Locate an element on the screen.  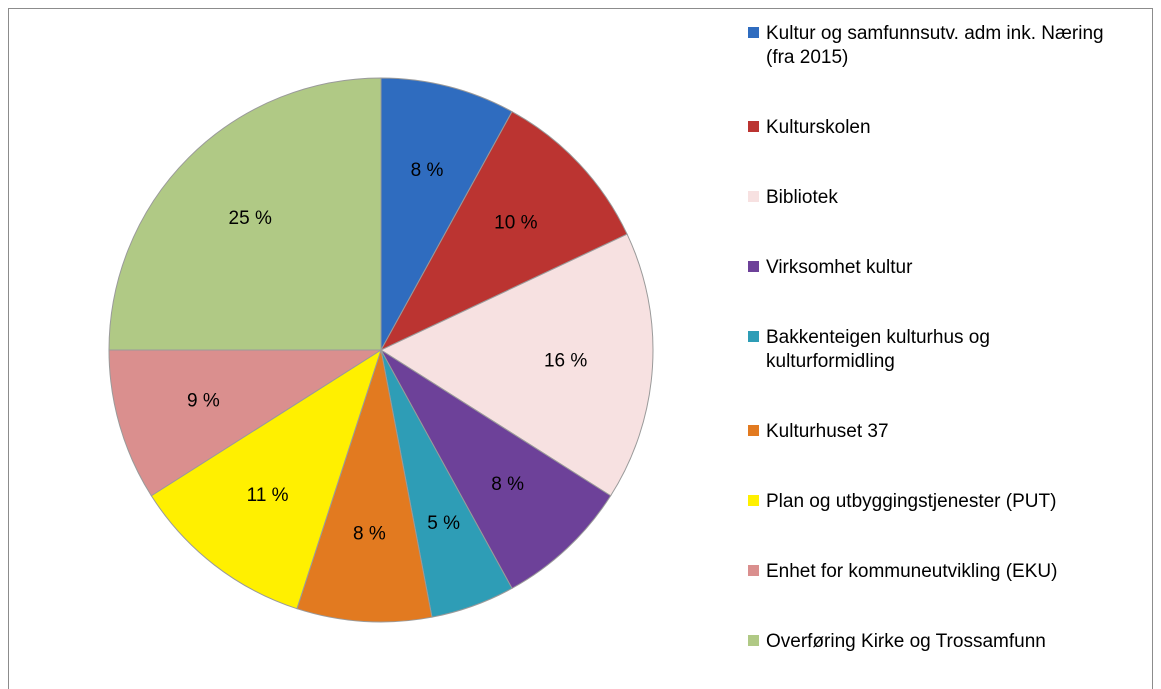
data-label: 16 % is located at coordinates (565, 361).